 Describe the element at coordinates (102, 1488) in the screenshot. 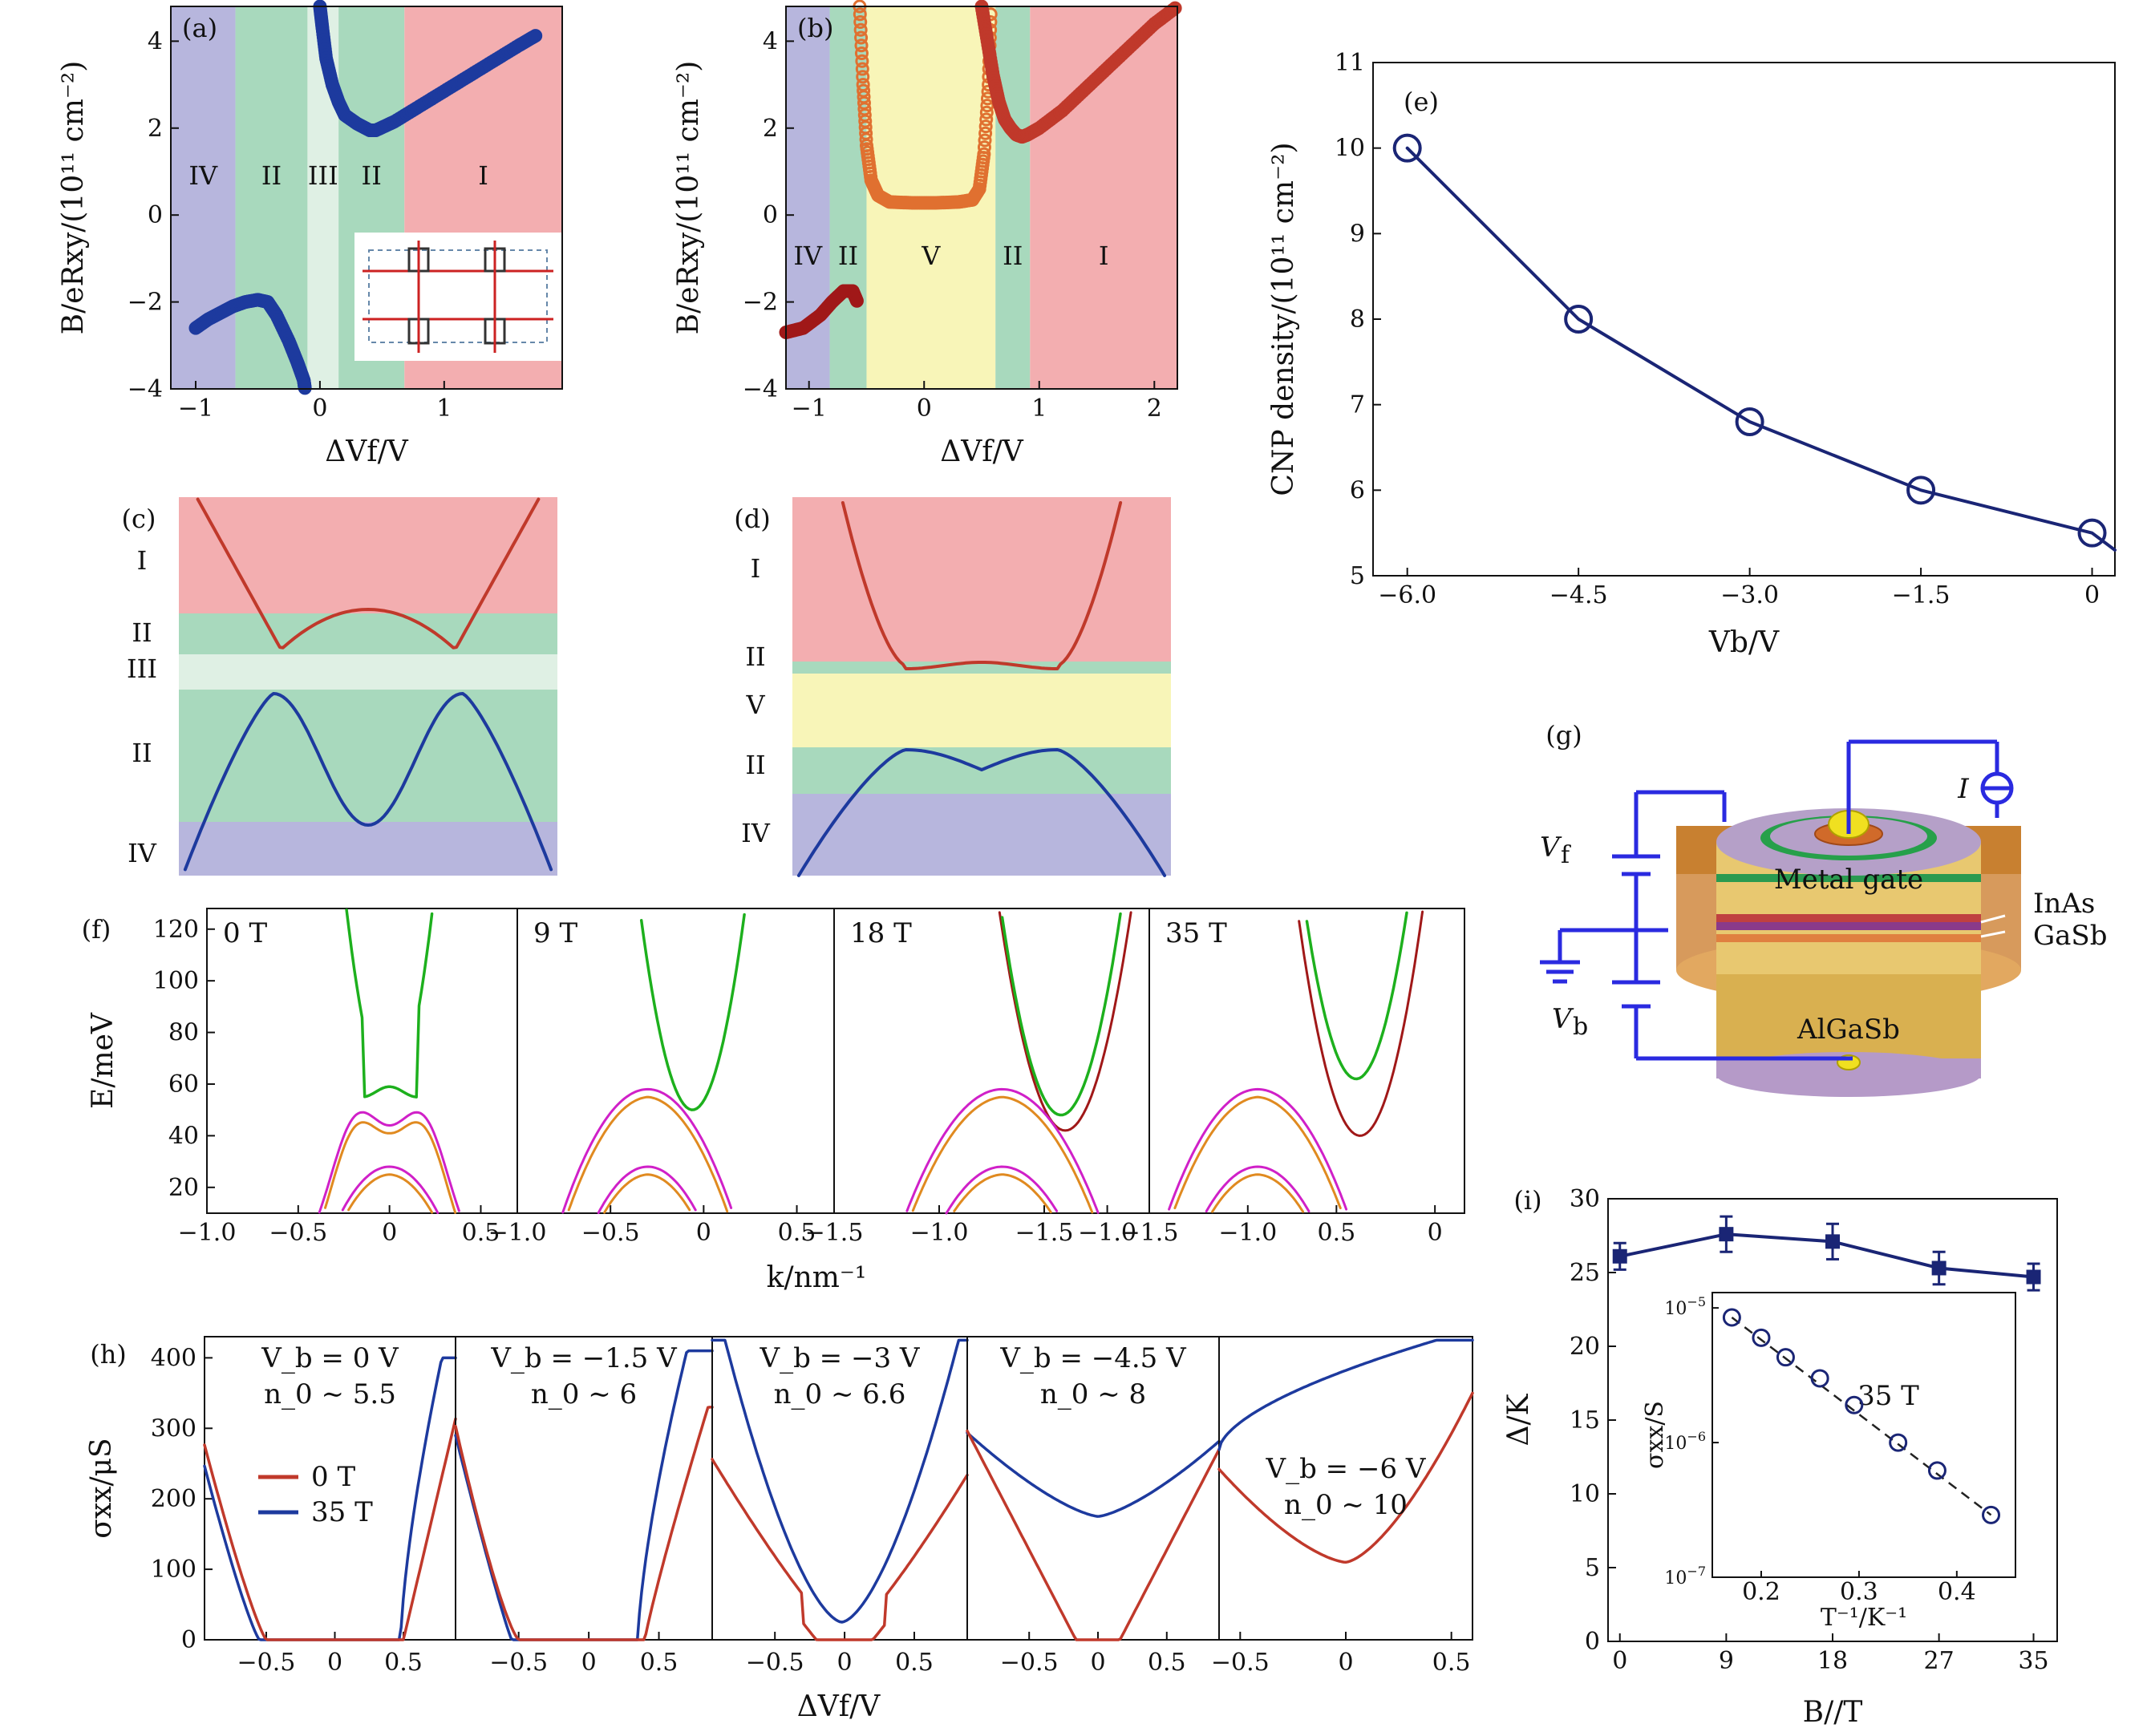

I see `y-axis-label: σxx/μS` at that location.